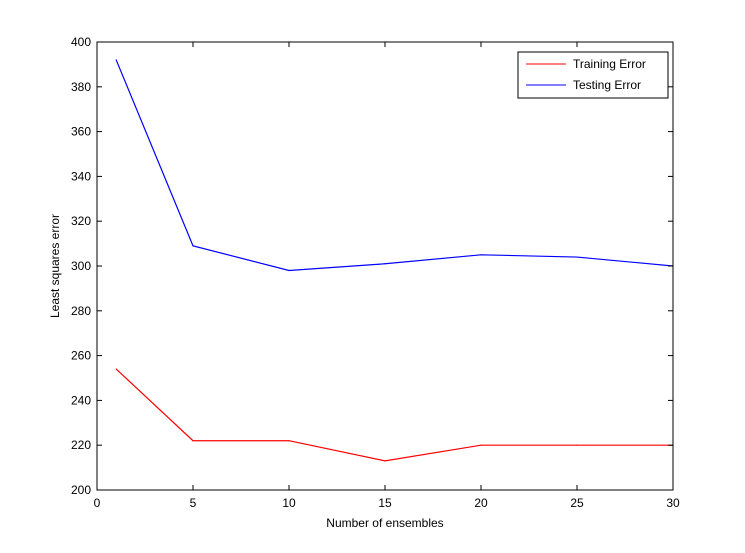  What do you see at coordinates (81, 445) in the screenshot?
I see `y-tick-label: 220` at bounding box center [81, 445].